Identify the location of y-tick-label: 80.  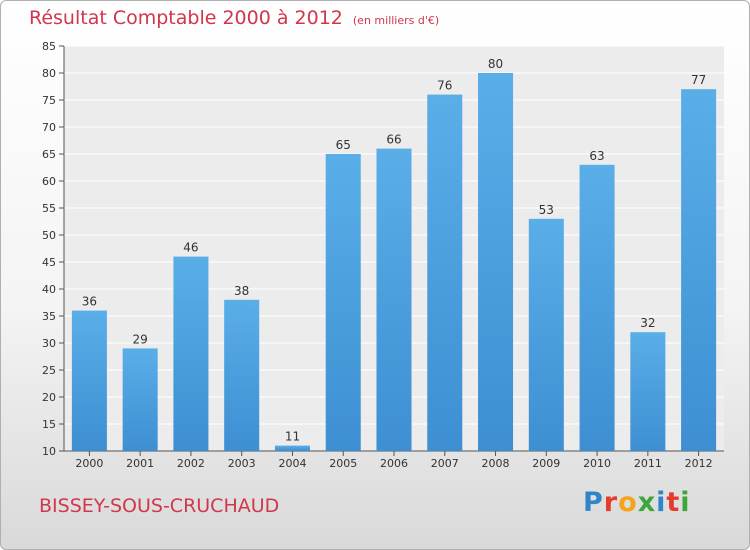
(49, 73).